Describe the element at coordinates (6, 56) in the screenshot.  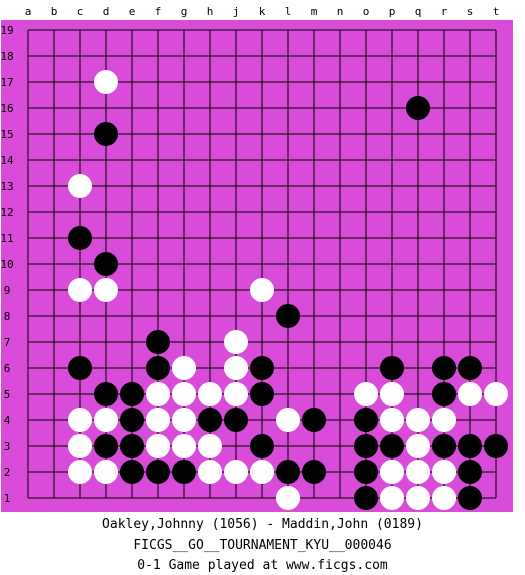
I see `row-label: 18` at that location.